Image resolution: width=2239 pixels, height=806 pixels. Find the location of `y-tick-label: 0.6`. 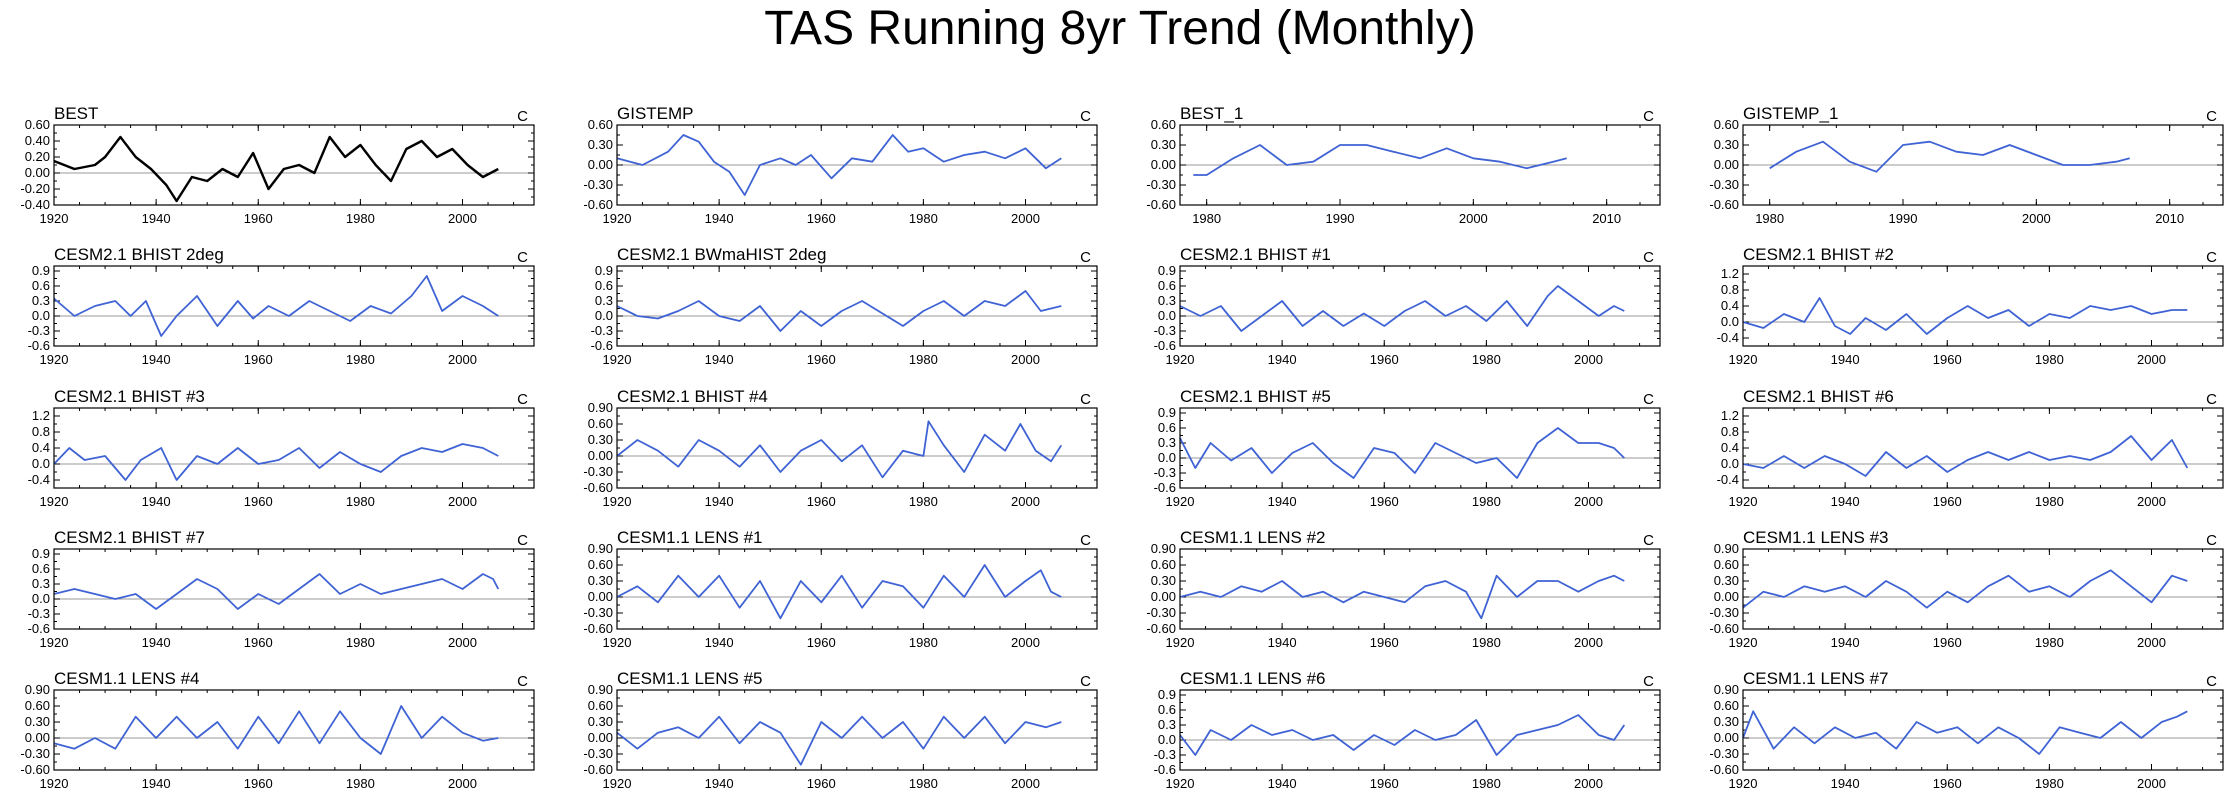

y-tick-label: 0.6 is located at coordinates (1167, 709).